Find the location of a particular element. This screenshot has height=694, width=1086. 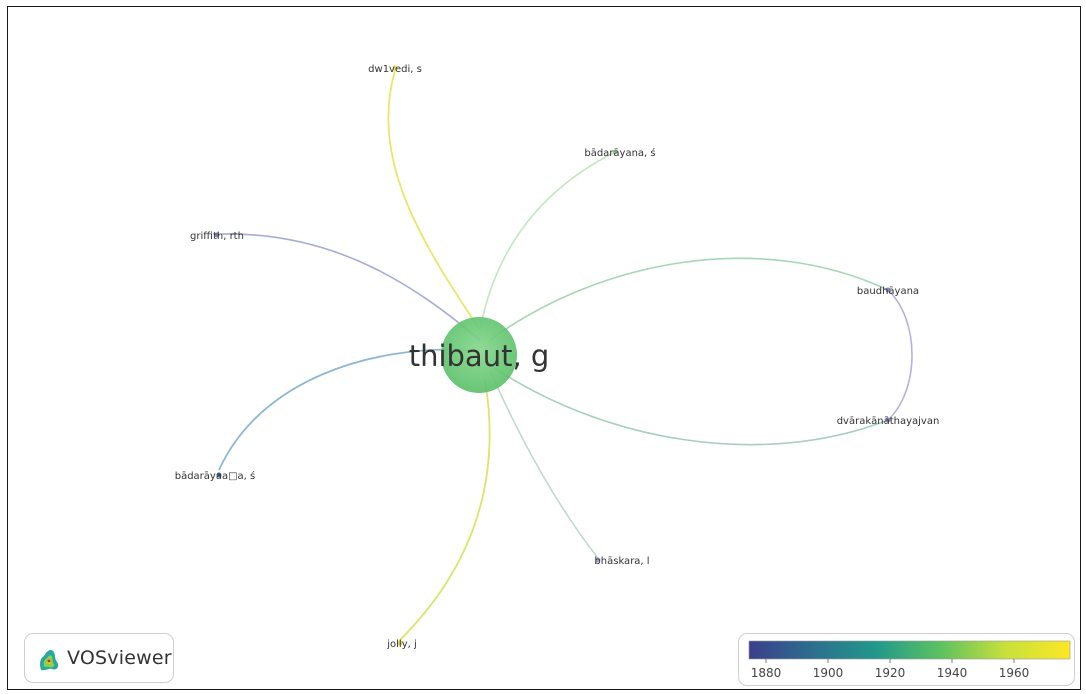

legend-ticks: 1880 1900 1920 1940 1960 is located at coordinates (890, 669).